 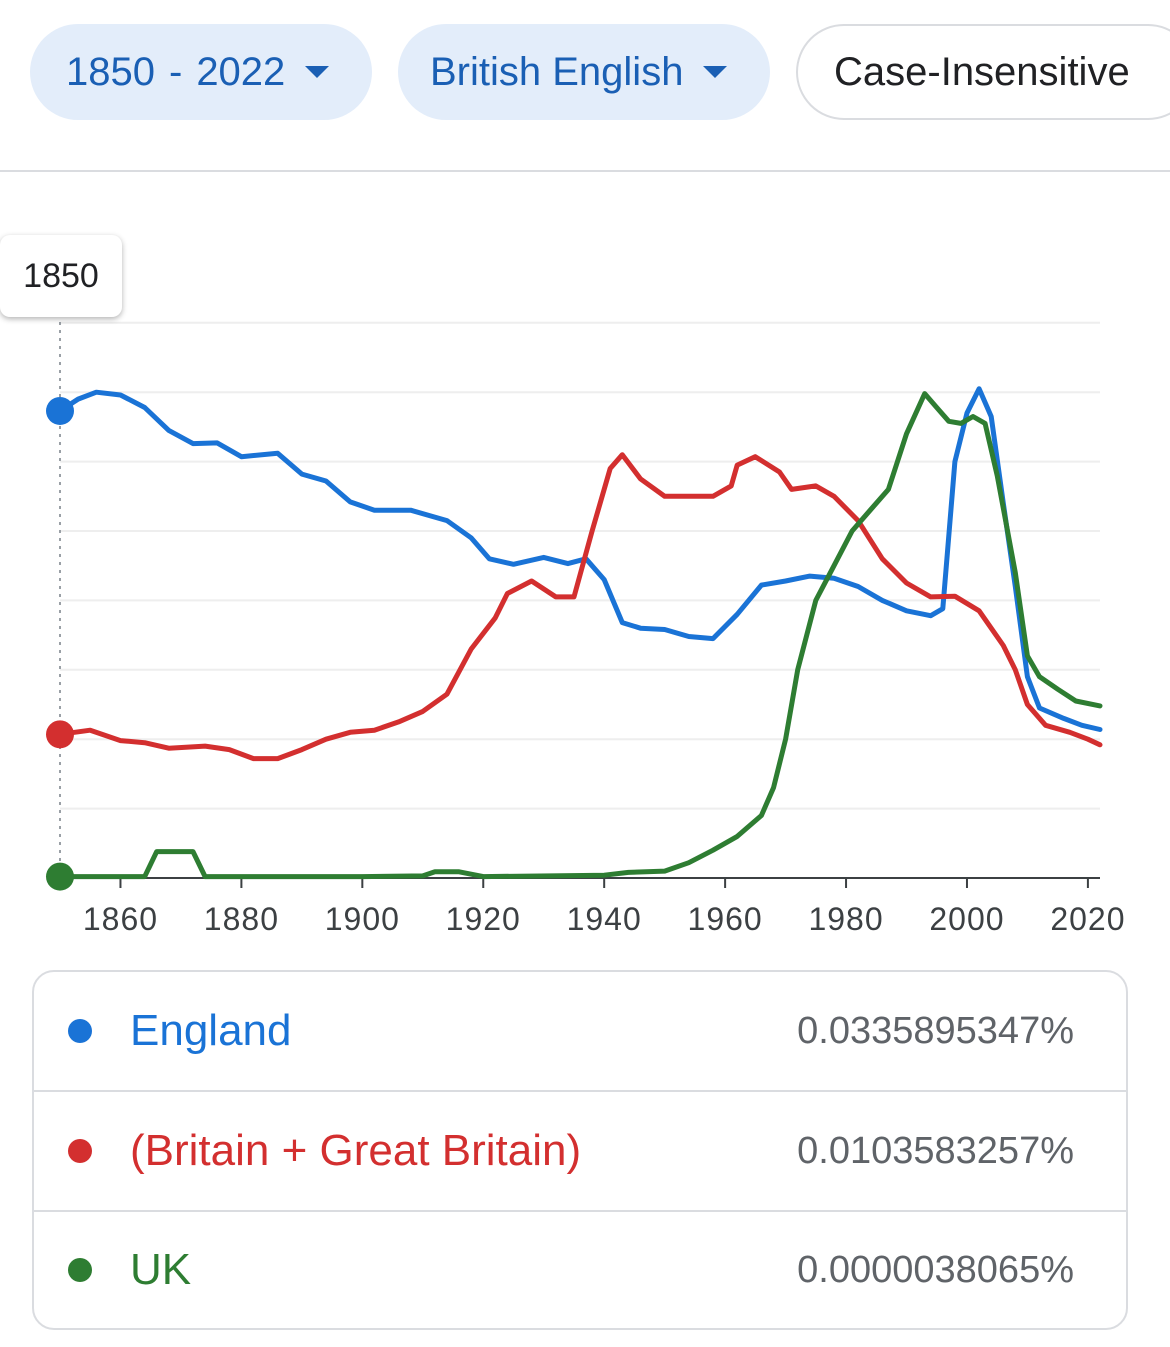 I want to click on corpus-label: British English, so click(x=557, y=71).